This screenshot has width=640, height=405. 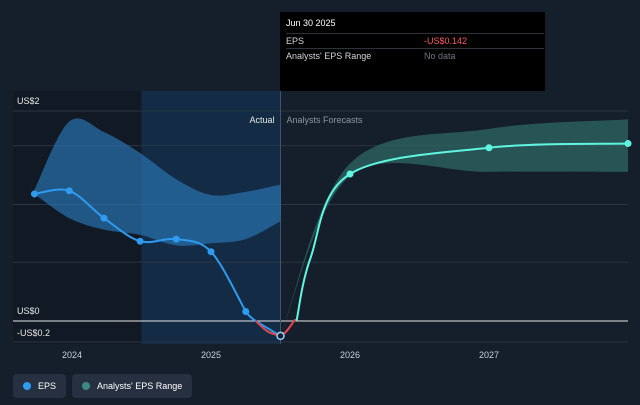 What do you see at coordinates (211, 355) in the screenshot?
I see `x-axis-label: 2025` at bounding box center [211, 355].